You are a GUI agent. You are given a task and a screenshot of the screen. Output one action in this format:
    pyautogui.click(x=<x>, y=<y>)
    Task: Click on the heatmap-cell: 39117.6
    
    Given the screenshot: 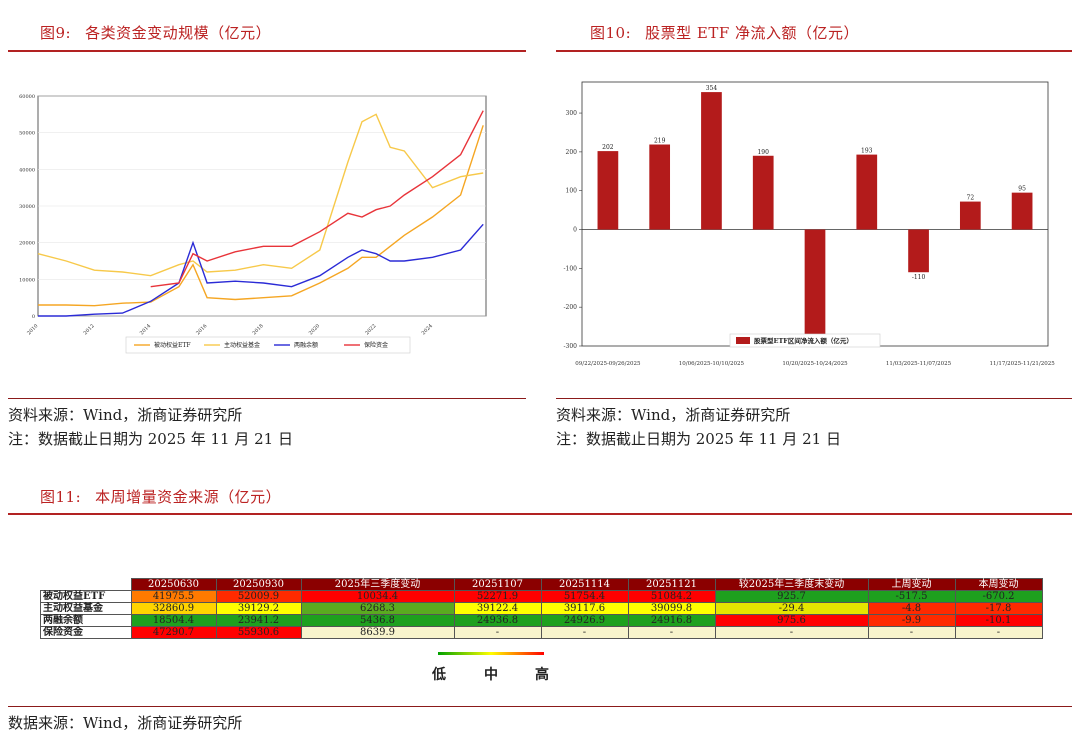 What is the action you would take?
    pyautogui.click(x=584, y=608)
    